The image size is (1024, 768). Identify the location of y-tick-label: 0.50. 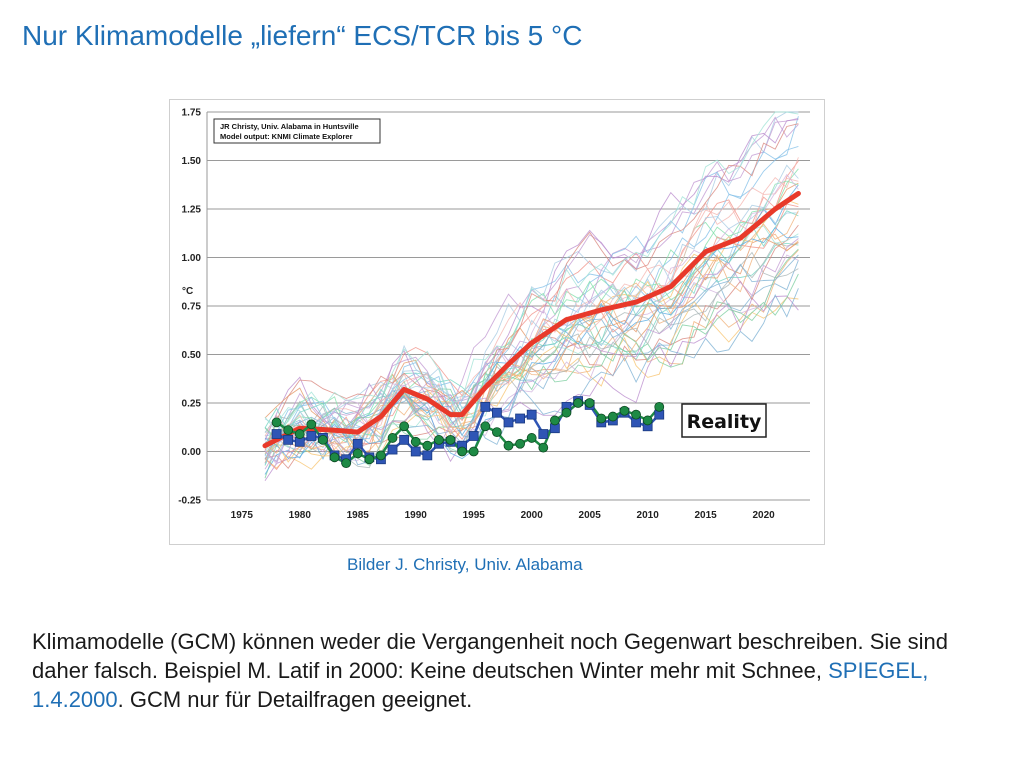
(192, 355).